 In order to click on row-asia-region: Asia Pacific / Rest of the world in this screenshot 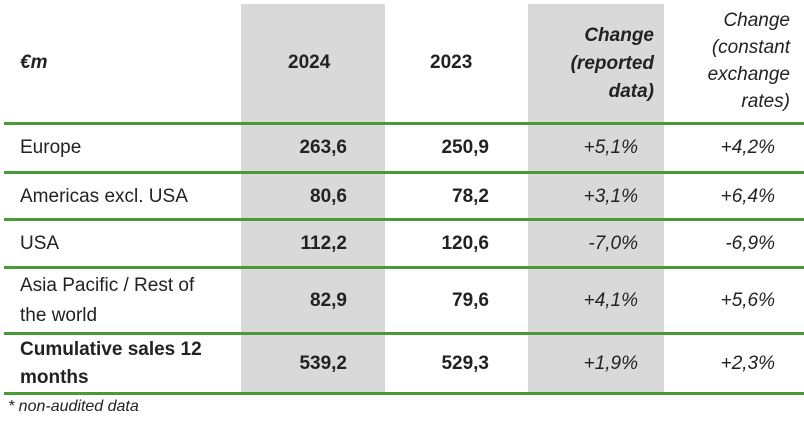, I will do `click(107, 301)`.